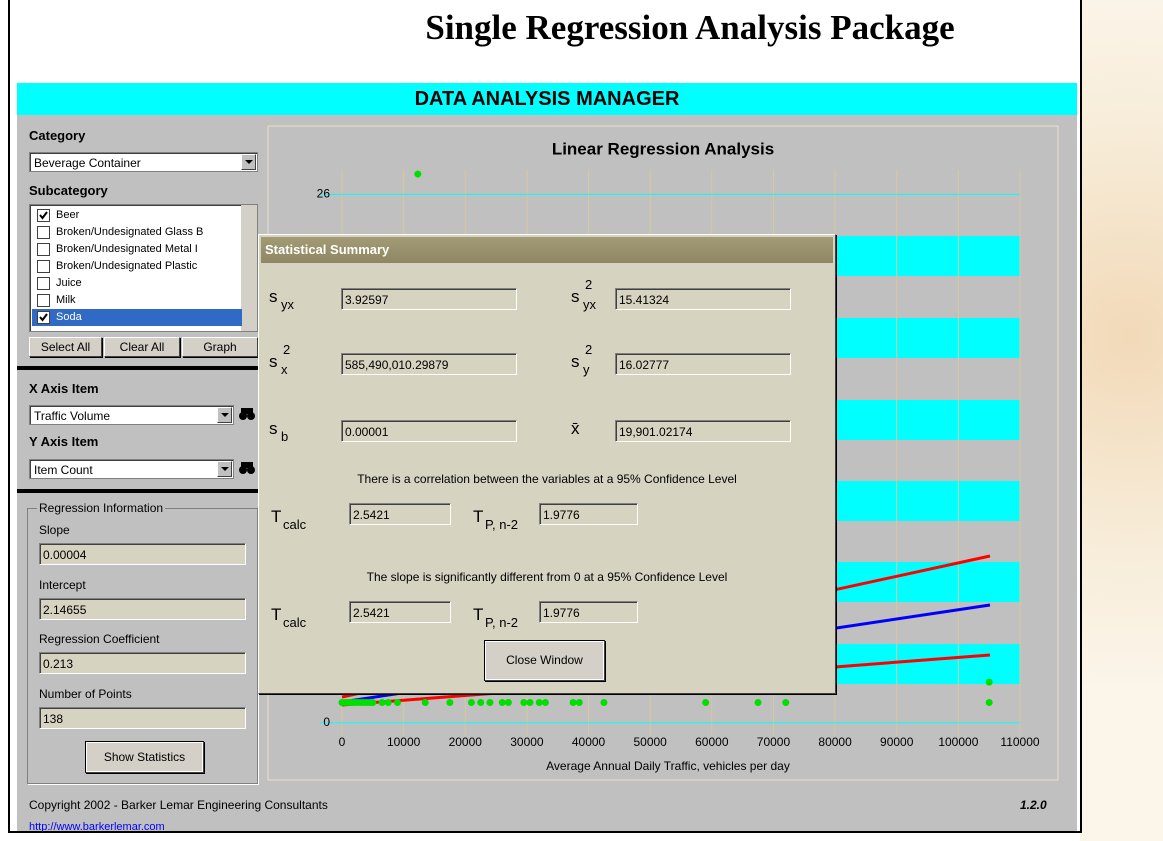 This screenshot has height=841, width=1163. Describe the element at coordinates (54, 530) in the screenshot. I see `field-label: Slope` at that location.